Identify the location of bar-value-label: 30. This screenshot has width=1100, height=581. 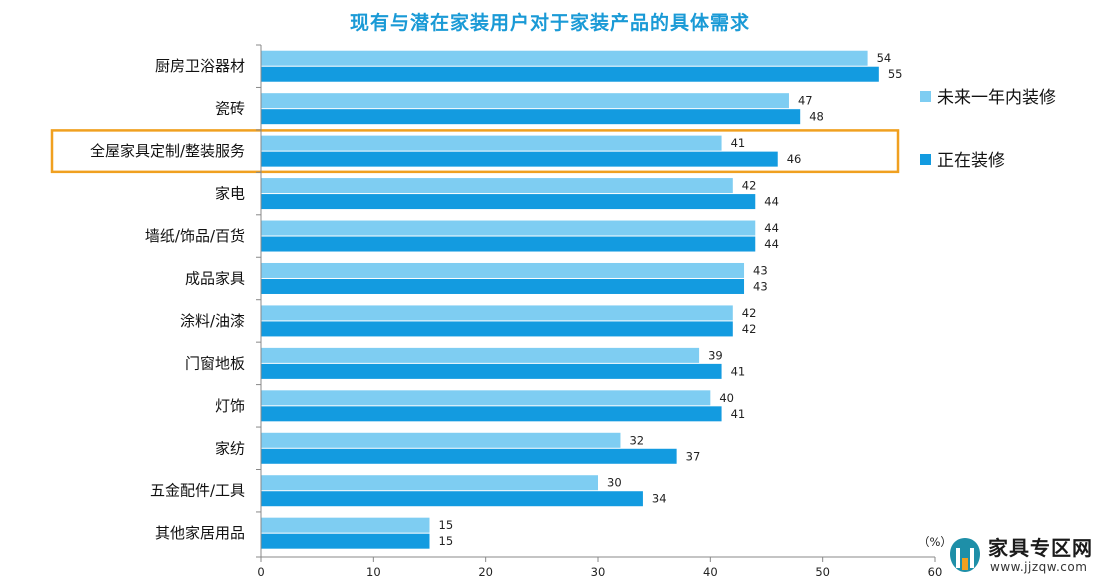
(614, 483).